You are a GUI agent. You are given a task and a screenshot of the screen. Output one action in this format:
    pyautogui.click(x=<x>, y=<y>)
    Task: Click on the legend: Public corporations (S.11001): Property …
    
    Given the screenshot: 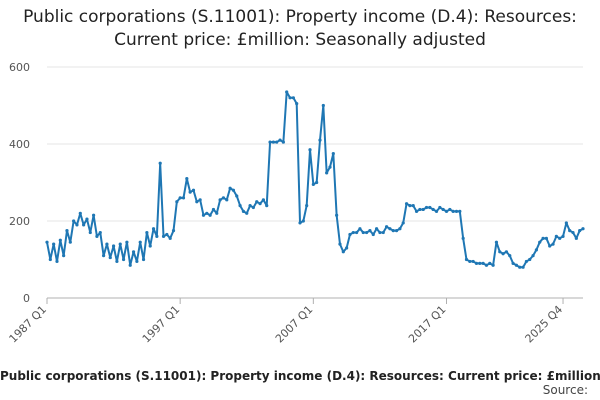 What is the action you would take?
    pyautogui.click(x=300, y=376)
    